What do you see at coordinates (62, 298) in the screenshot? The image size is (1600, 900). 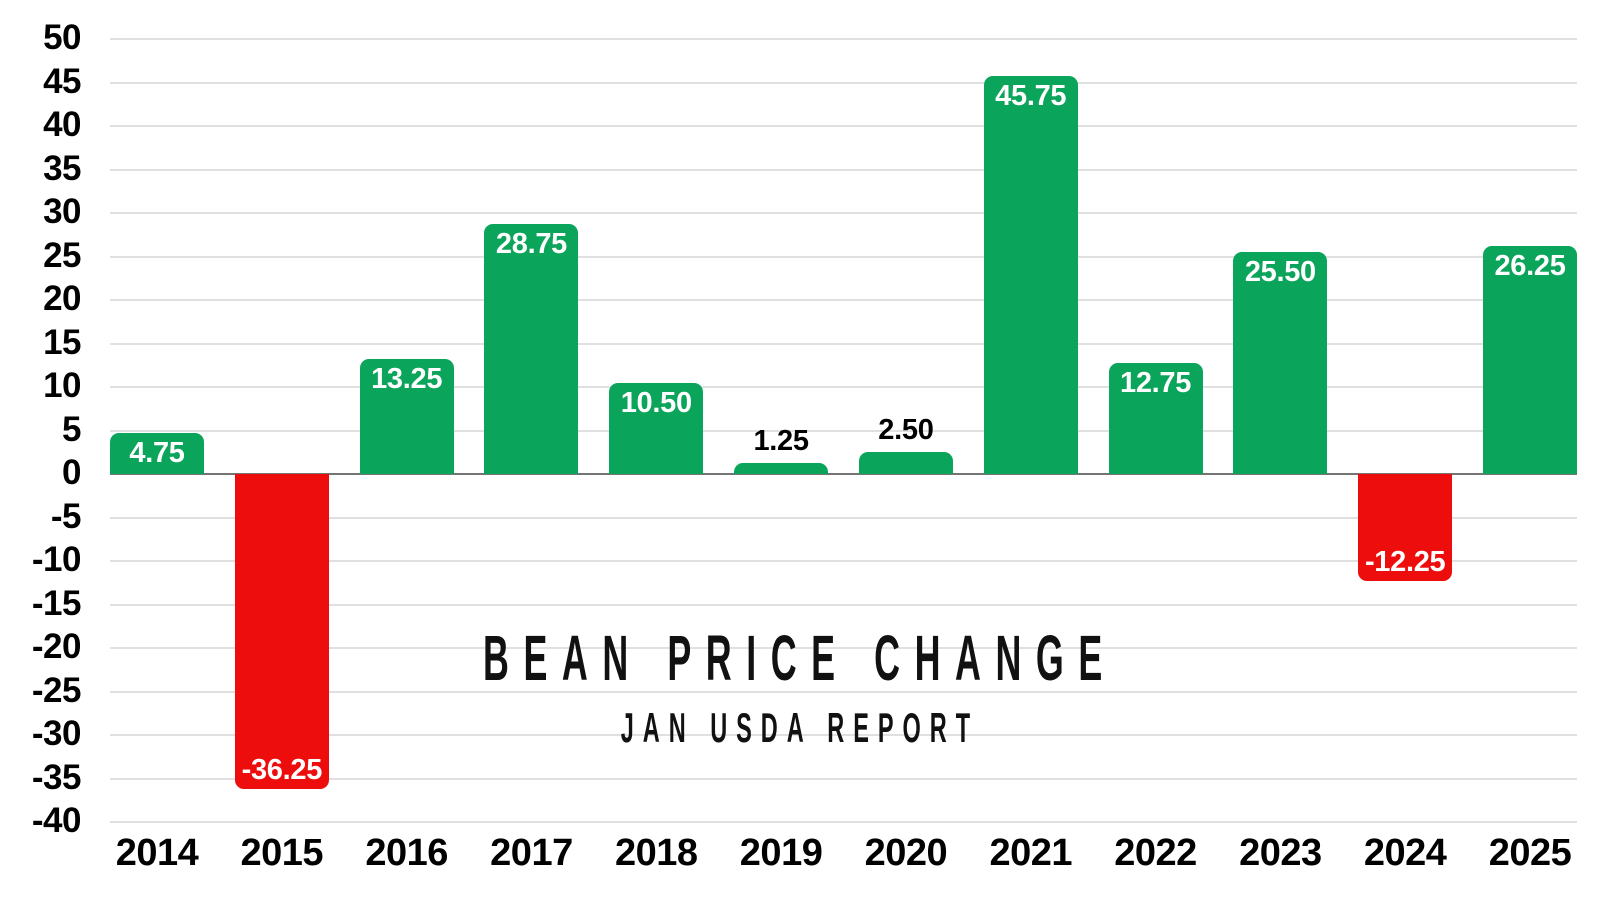 I see `y-tick-label-20: 20` at bounding box center [62, 298].